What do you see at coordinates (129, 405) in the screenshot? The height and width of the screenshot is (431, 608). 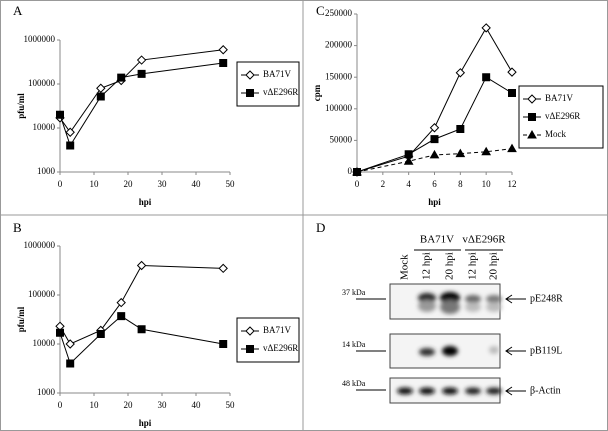 I see `x-tick-label: 20` at bounding box center [129, 405].